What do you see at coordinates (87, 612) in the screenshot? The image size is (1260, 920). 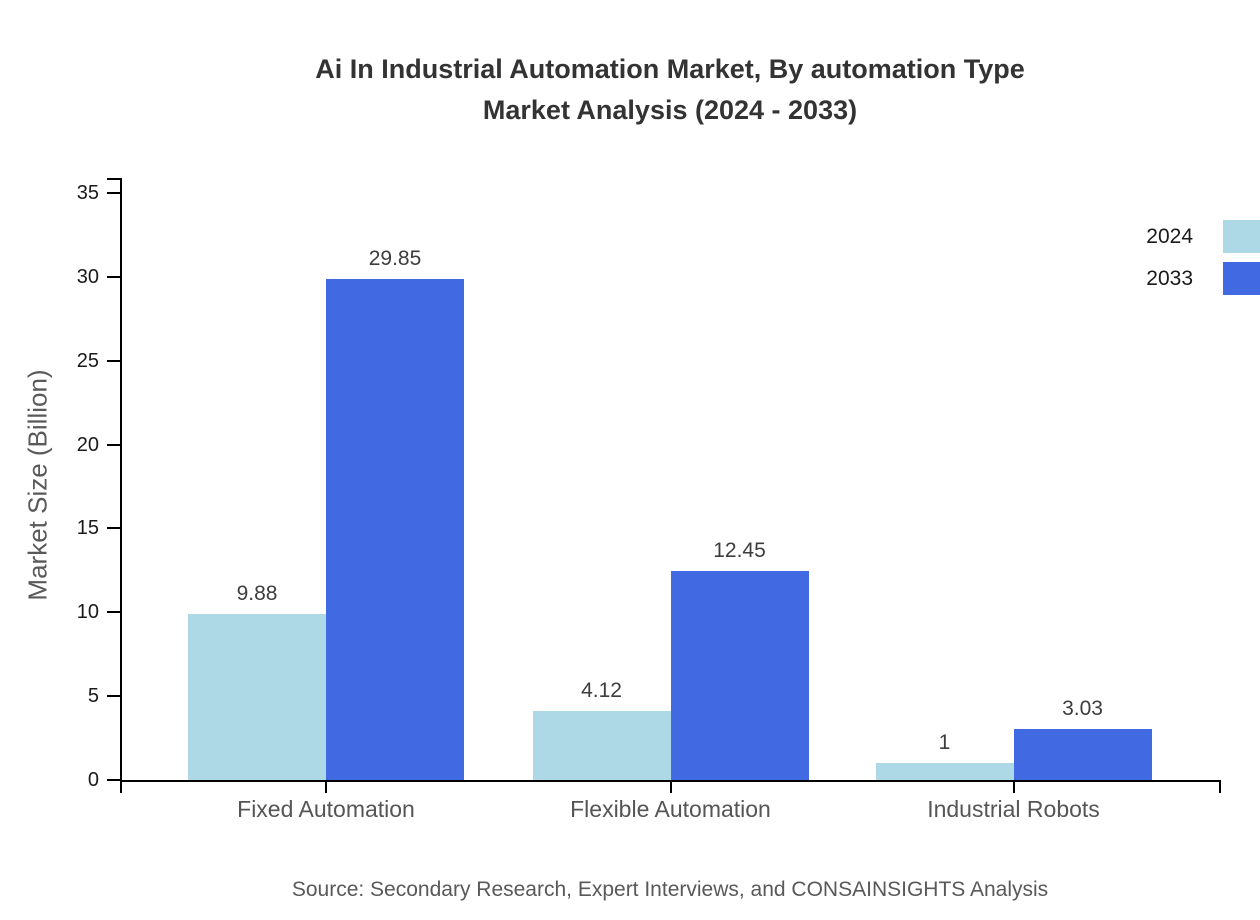 I see `y-tick-label: 10` at bounding box center [87, 612].